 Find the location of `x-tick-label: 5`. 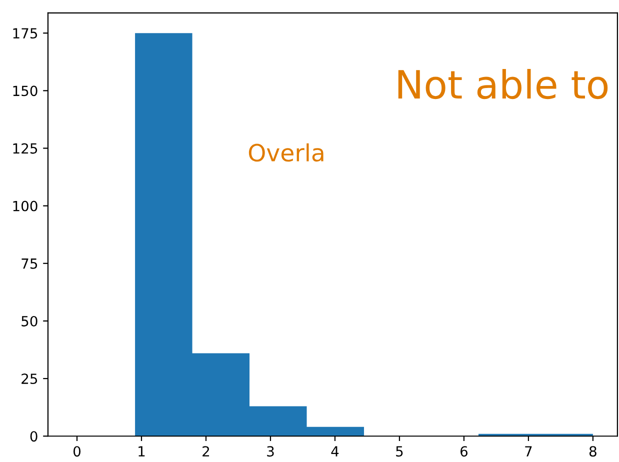

x-tick-label: 5 is located at coordinates (399, 451).